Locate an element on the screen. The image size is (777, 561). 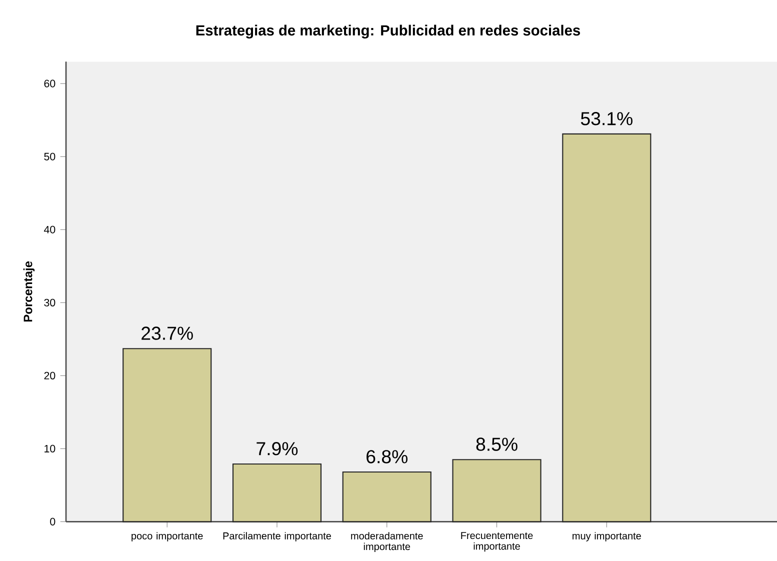
x-tick-label: muy importante is located at coordinates (606, 537).